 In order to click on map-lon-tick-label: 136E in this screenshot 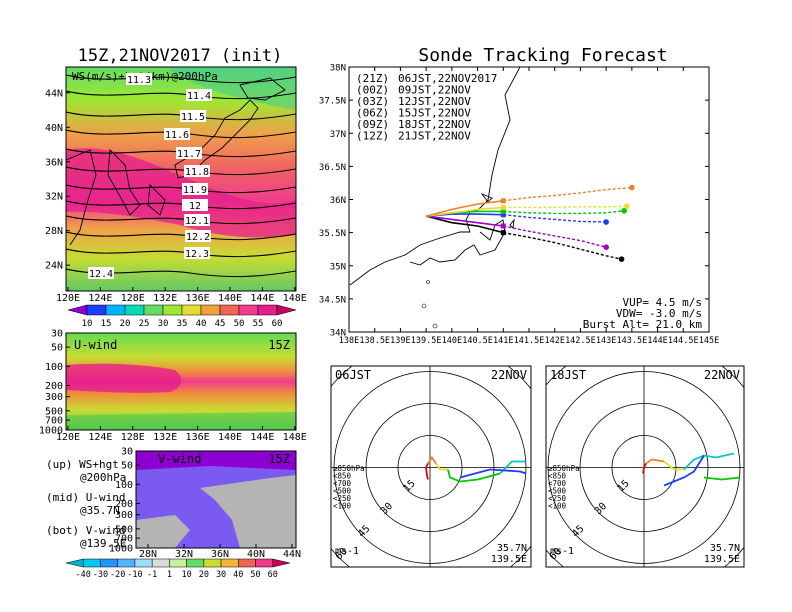, I will do `click(198, 298)`.